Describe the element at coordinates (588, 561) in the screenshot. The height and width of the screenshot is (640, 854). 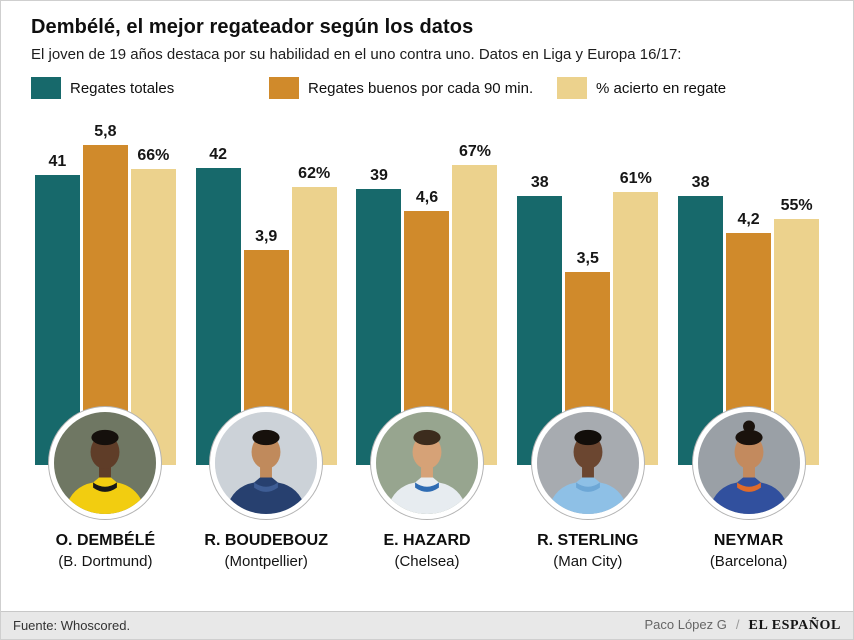
I see `player-team: (Man City)` at that location.